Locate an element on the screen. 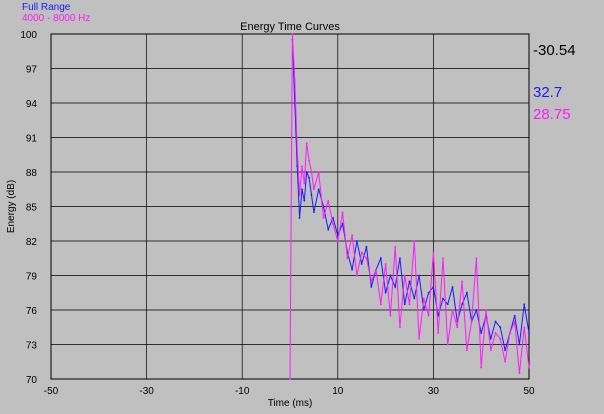  y-axis-title: Energy (dB) is located at coordinates (11, 206).